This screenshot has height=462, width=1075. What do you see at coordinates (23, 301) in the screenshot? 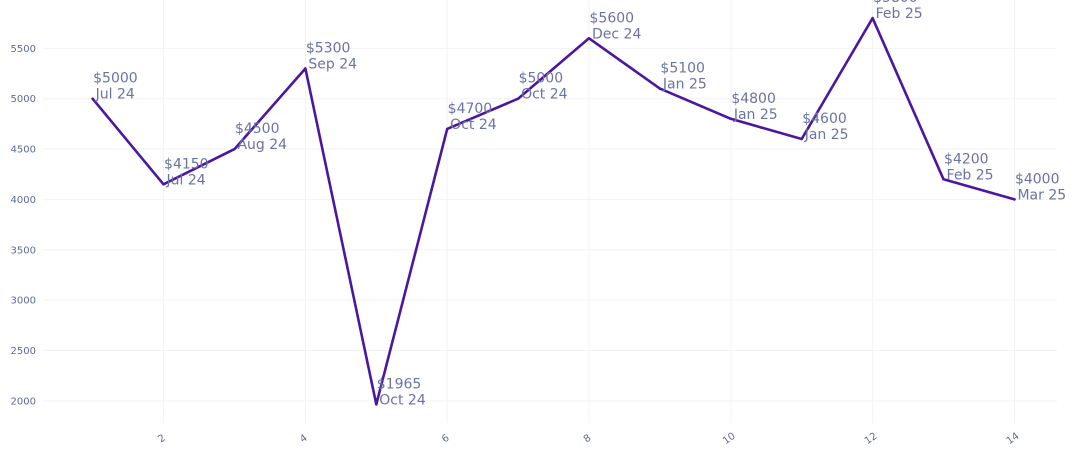
I see `y-tick-label: 3000` at bounding box center [23, 301].